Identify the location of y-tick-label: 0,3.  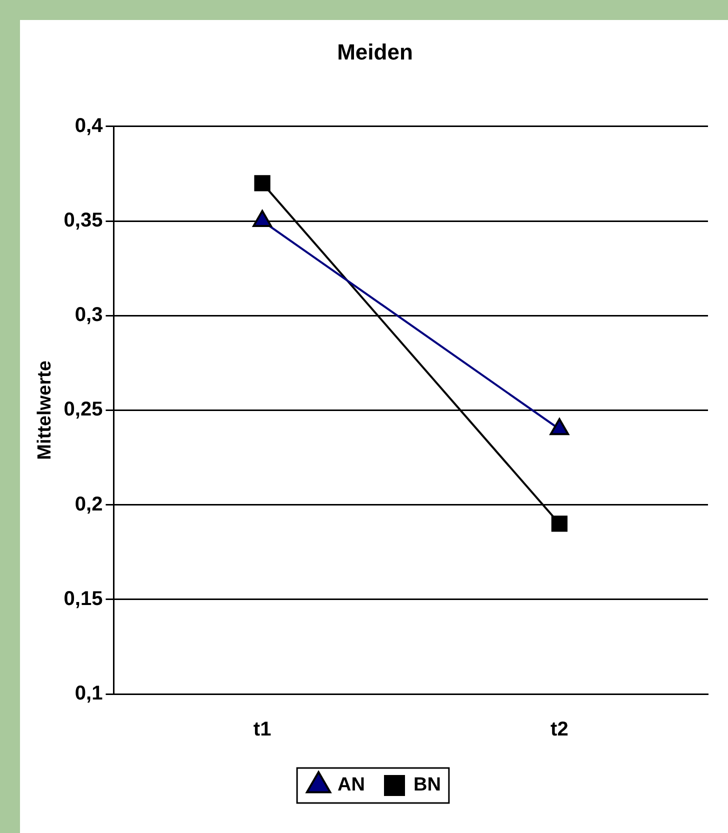
(88, 315).